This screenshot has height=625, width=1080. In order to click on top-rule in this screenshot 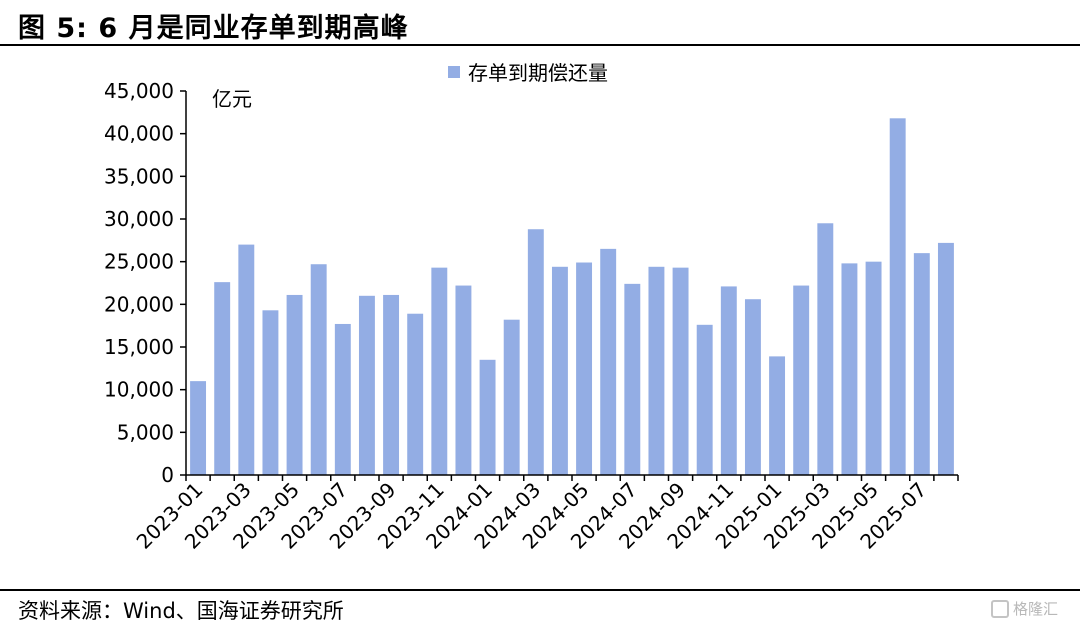, I will do `click(540, 45)`.